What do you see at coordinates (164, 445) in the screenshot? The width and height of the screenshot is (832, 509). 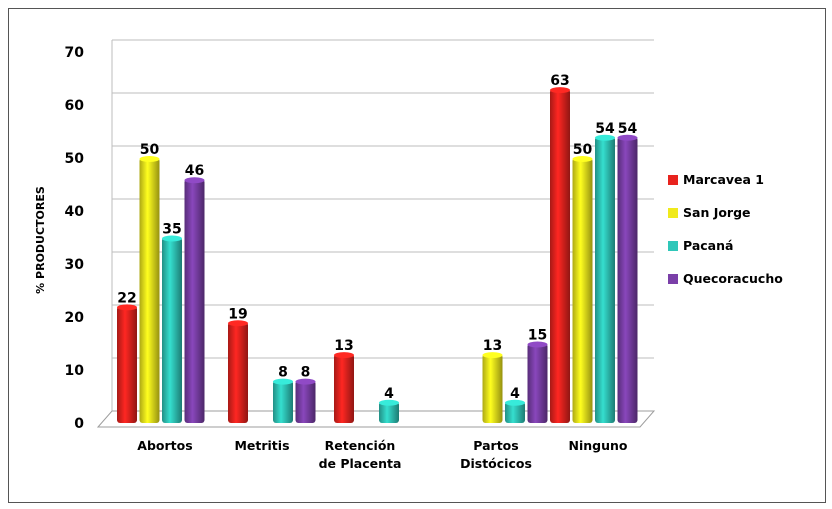 I see `category-label: Abortos` at bounding box center [164, 445].